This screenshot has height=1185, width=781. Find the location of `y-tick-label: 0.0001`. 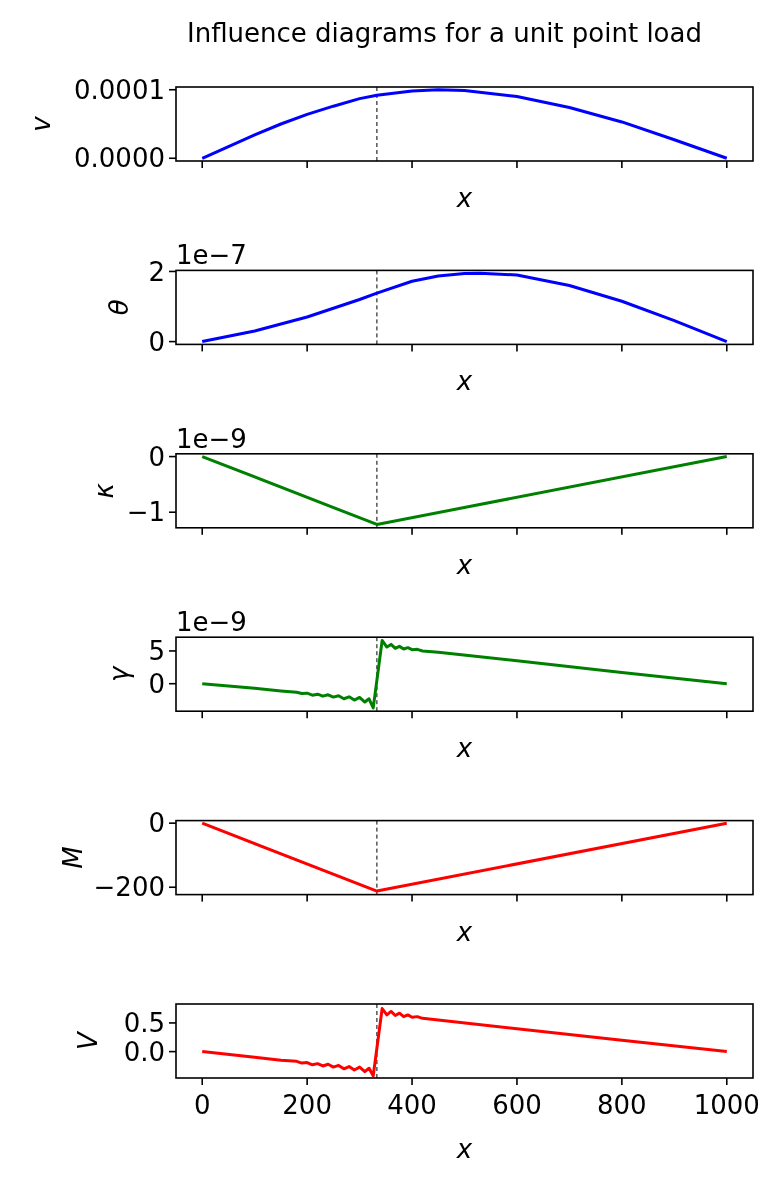

y-tick-label: 0.0001 is located at coordinates (119, 89).